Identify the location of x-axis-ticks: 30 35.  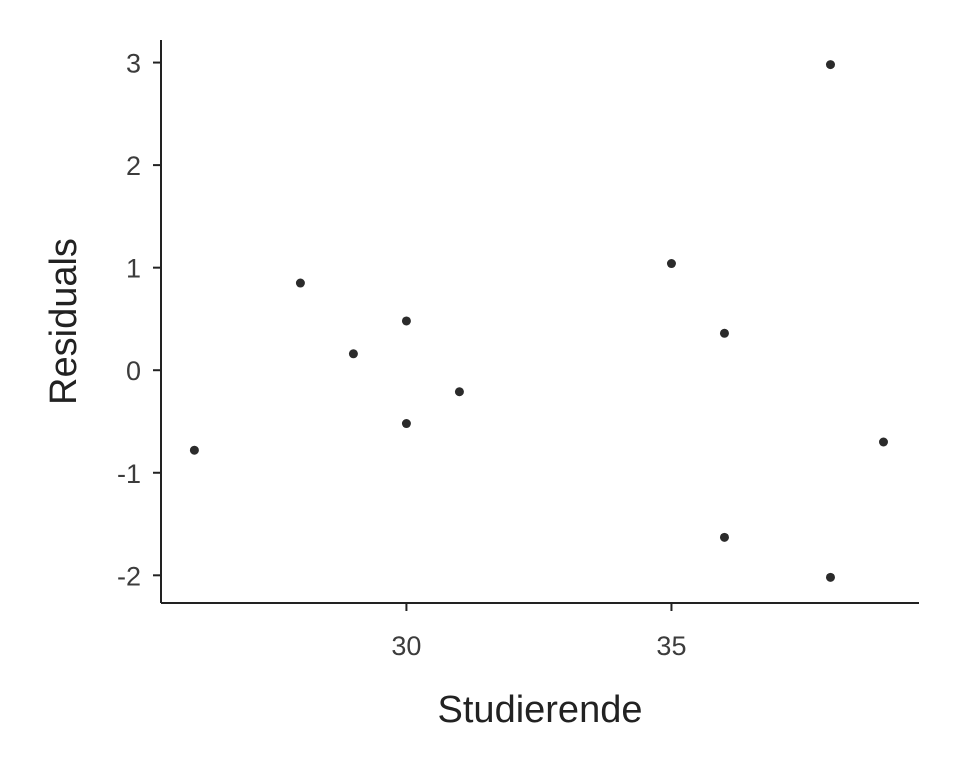
(538, 632).